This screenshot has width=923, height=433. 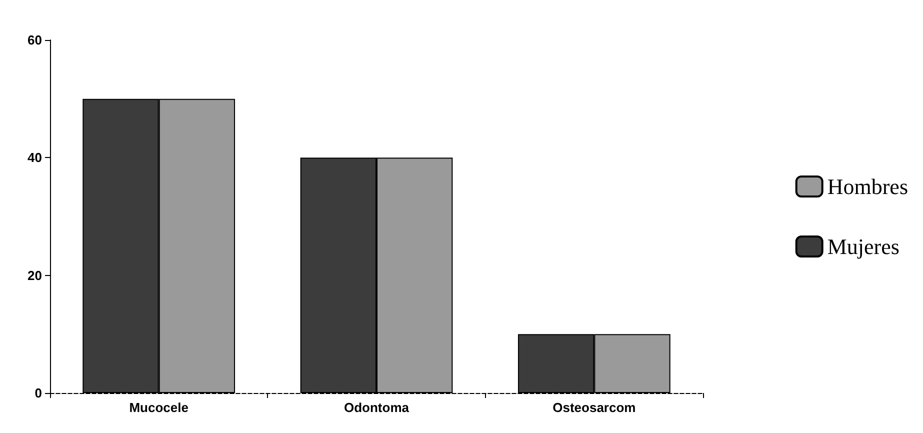 I want to click on x-tick-label: Odontoma, so click(x=377, y=407).